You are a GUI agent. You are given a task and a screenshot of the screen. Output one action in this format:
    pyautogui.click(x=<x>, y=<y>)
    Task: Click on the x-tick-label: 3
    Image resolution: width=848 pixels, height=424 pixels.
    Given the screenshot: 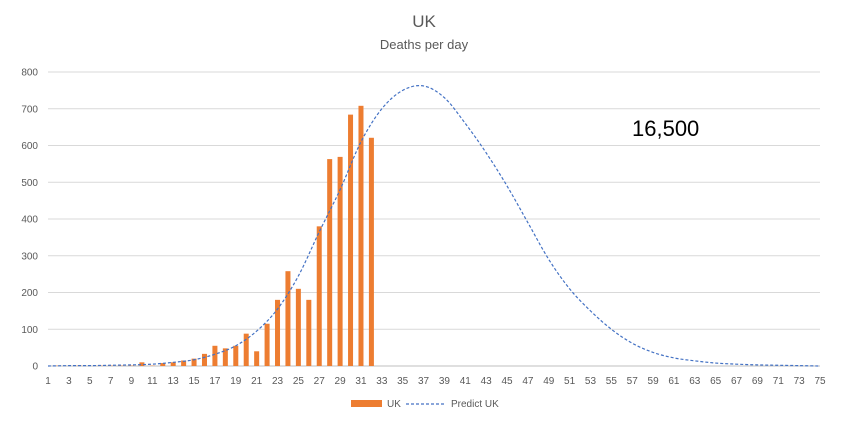 What is the action you would take?
    pyautogui.click(x=69, y=381)
    